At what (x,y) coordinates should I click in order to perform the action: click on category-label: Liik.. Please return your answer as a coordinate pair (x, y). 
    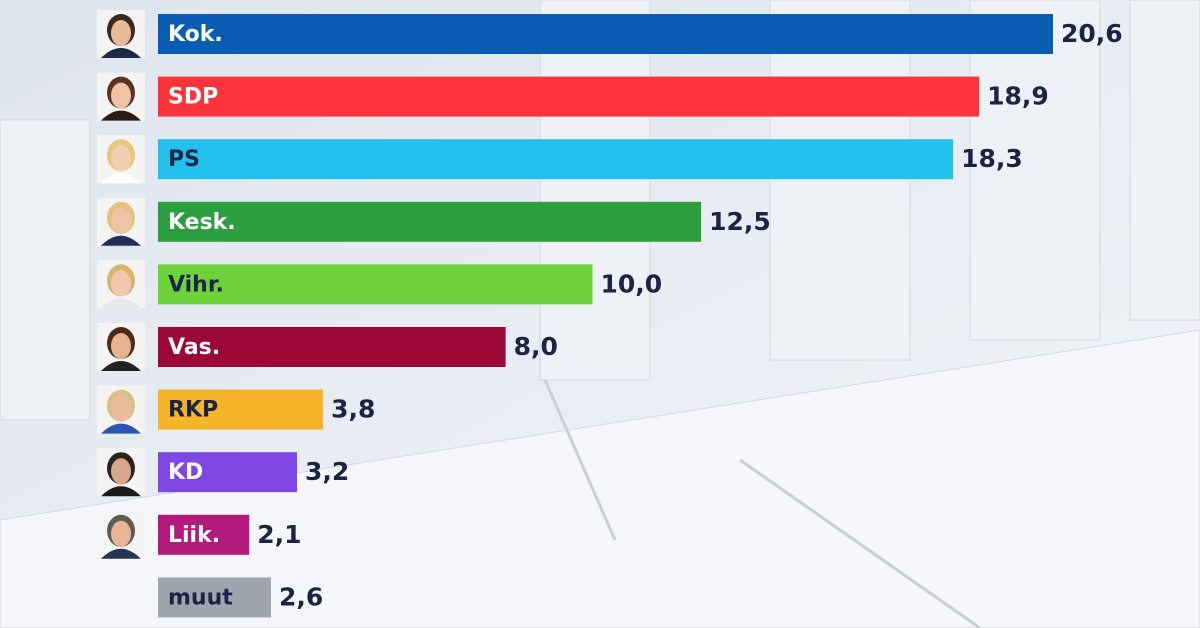
    Looking at the image, I should click on (194, 535).